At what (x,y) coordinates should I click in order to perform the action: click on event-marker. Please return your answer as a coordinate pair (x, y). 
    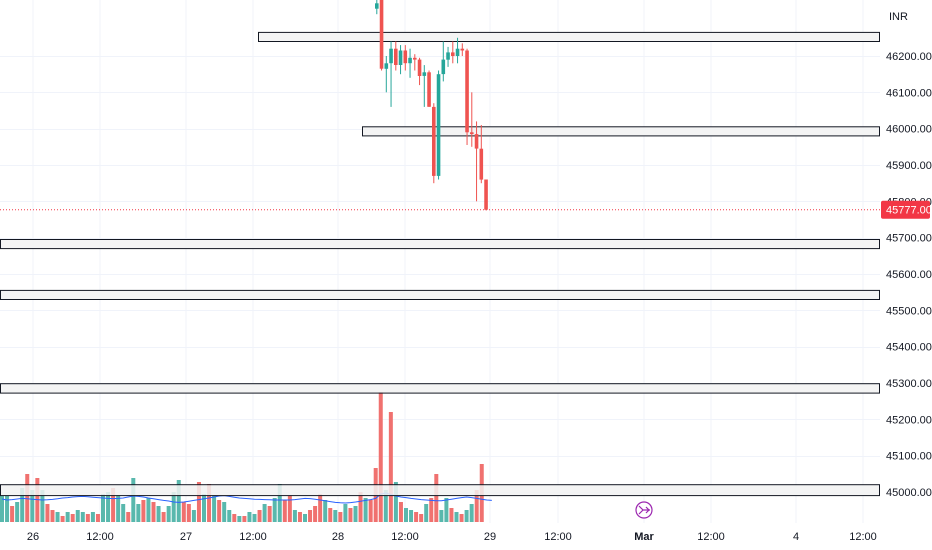
    Looking at the image, I should click on (644, 510).